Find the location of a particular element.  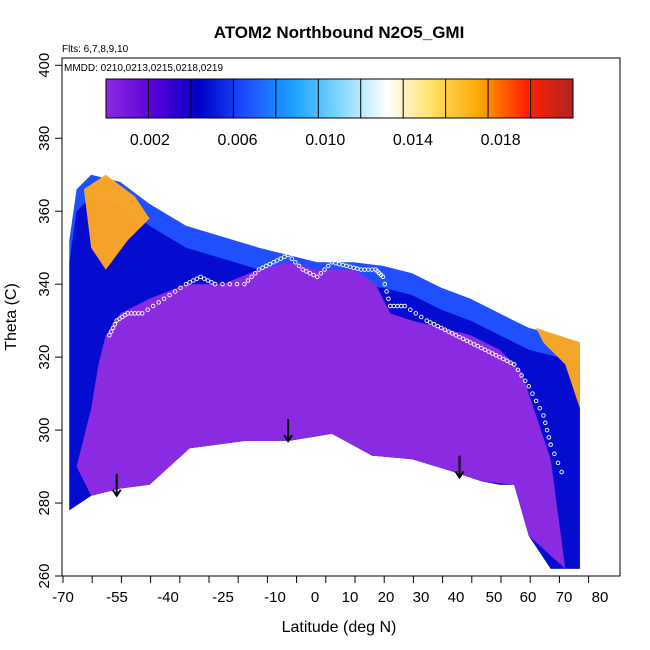

colorbar-tick-label: 0.018 is located at coordinates (501, 140).